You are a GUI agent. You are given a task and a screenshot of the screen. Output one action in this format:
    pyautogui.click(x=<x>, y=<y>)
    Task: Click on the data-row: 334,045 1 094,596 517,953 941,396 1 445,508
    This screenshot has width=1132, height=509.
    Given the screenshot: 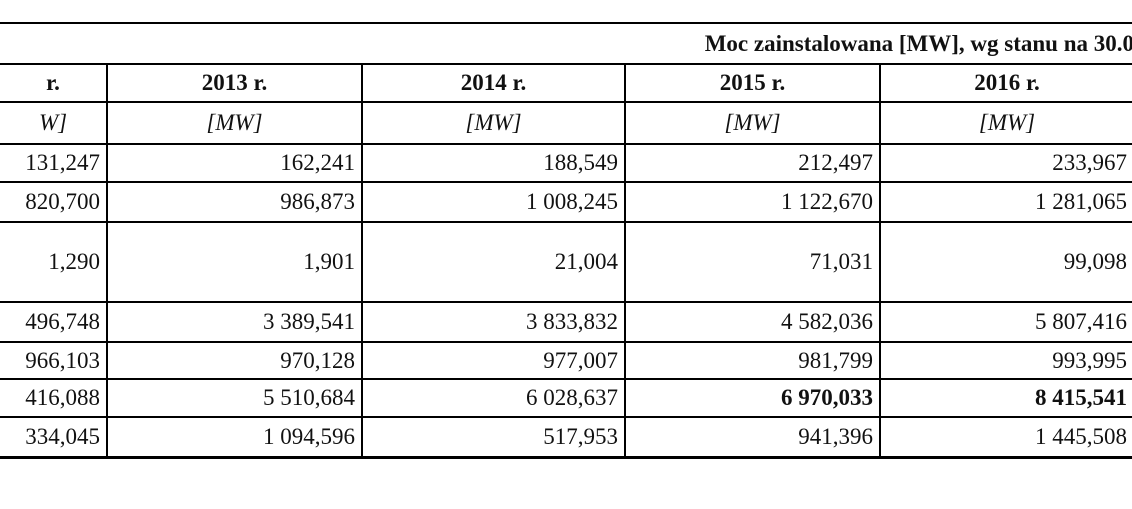 What is the action you would take?
    pyautogui.click(x=566, y=437)
    